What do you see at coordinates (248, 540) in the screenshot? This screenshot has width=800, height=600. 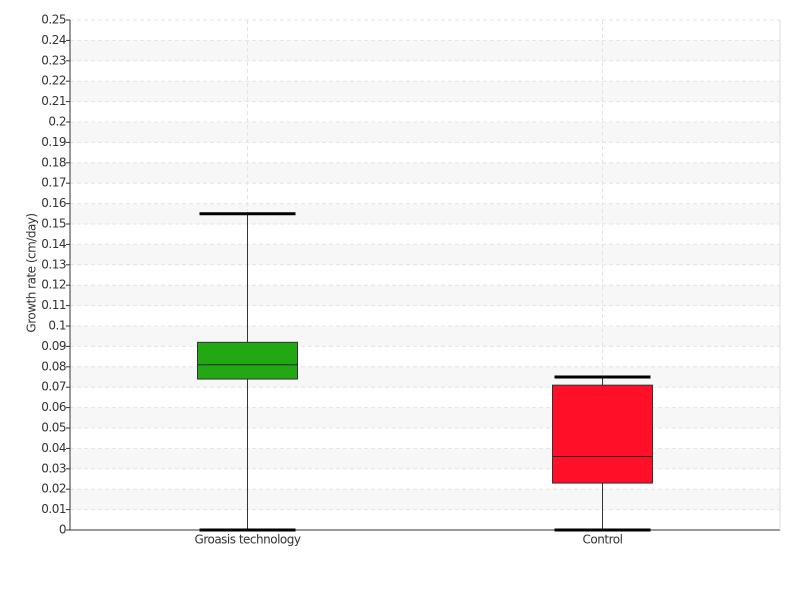 I see `x-tick-label: Groasis technology` at bounding box center [248, 540].